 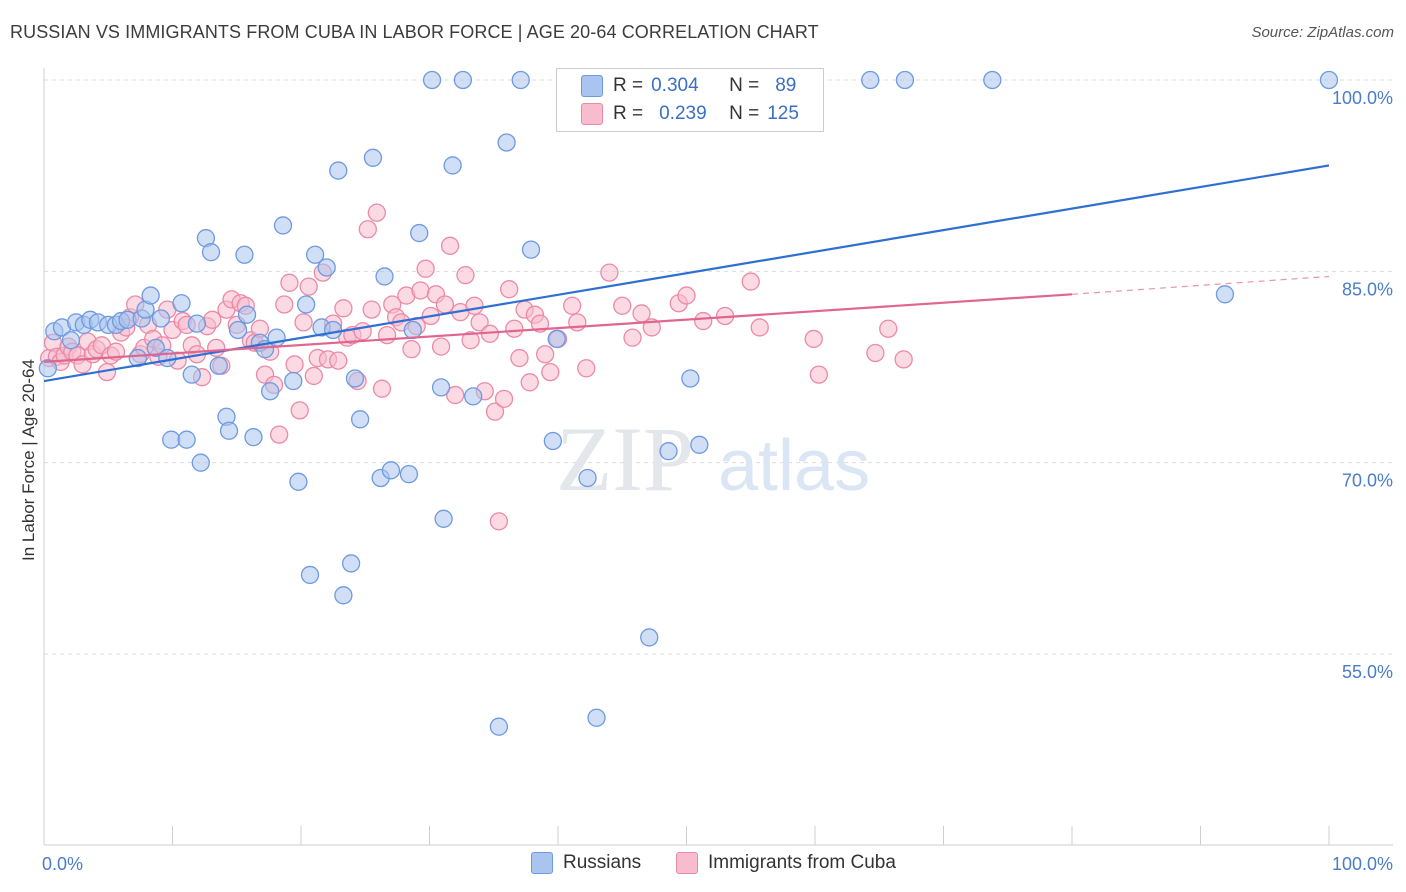 I want to click on watermark-zip: ZIP, so click(x=625, y=459).